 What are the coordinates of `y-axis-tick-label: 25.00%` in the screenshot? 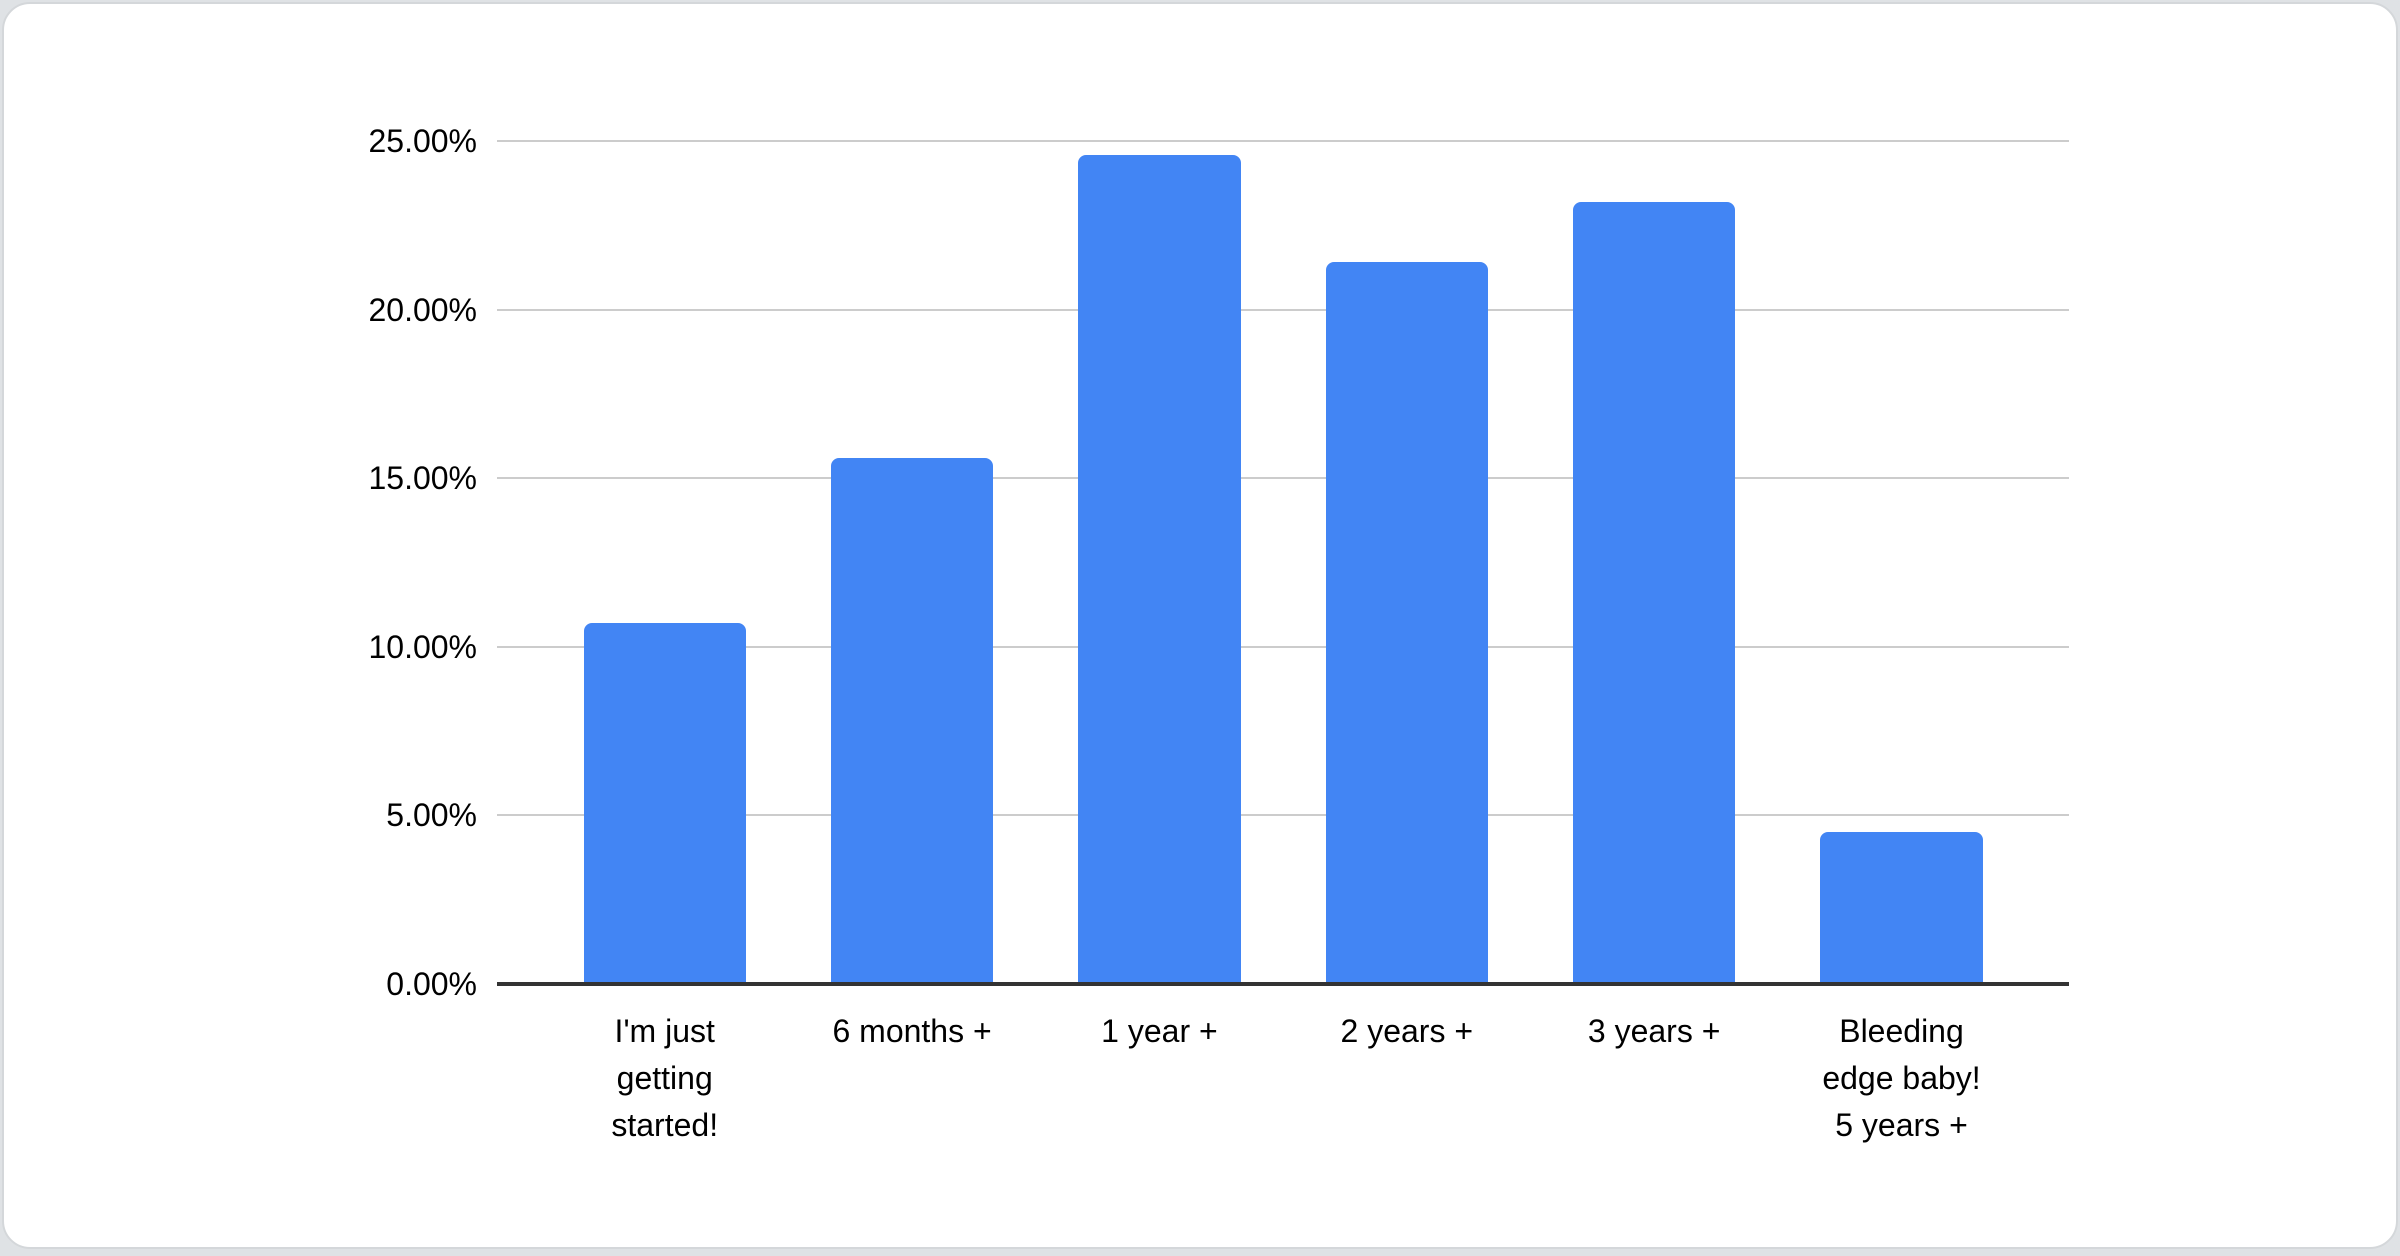 It's located at (422, 141).